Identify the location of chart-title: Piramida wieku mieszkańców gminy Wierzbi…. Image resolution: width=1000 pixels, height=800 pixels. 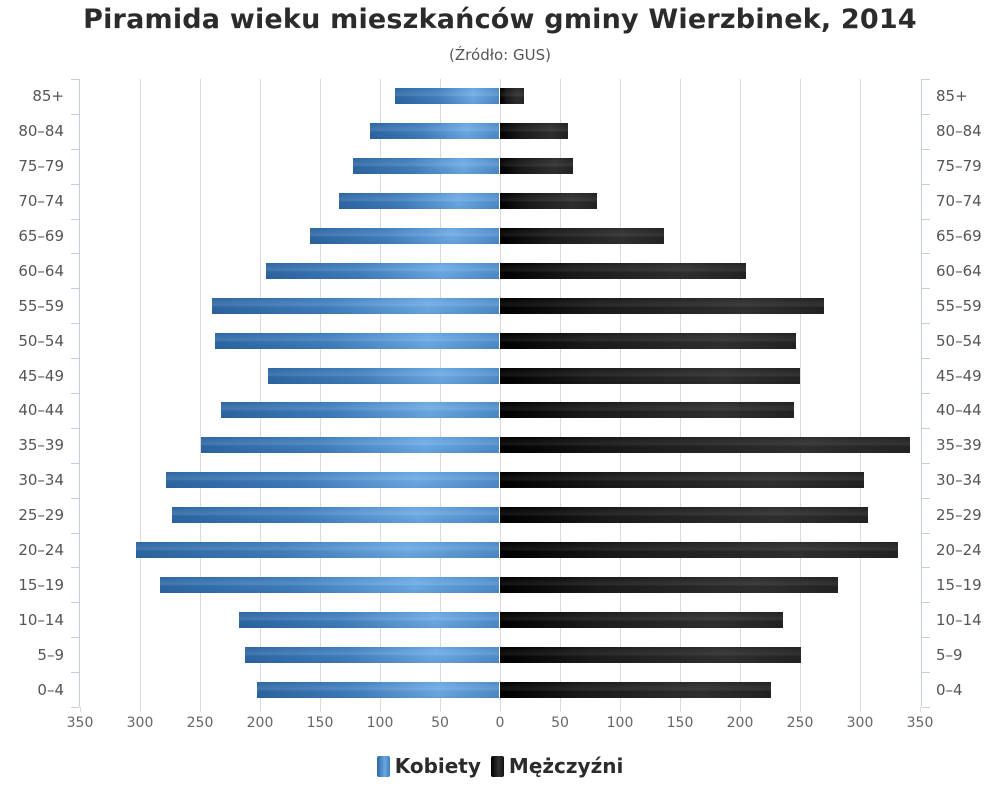
(500, 19).